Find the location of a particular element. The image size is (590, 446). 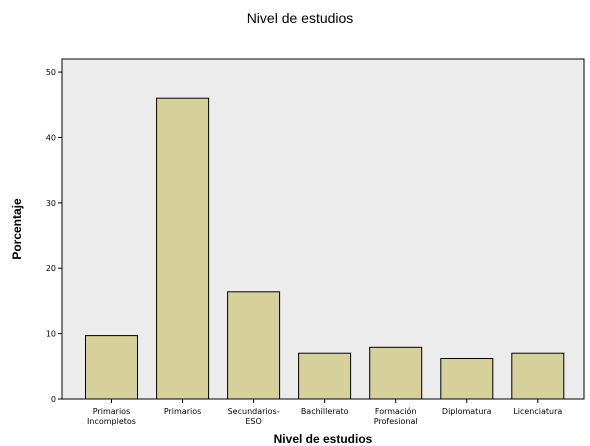

x-tick-label: Formación Profesional is located at coordinates (396, 416).